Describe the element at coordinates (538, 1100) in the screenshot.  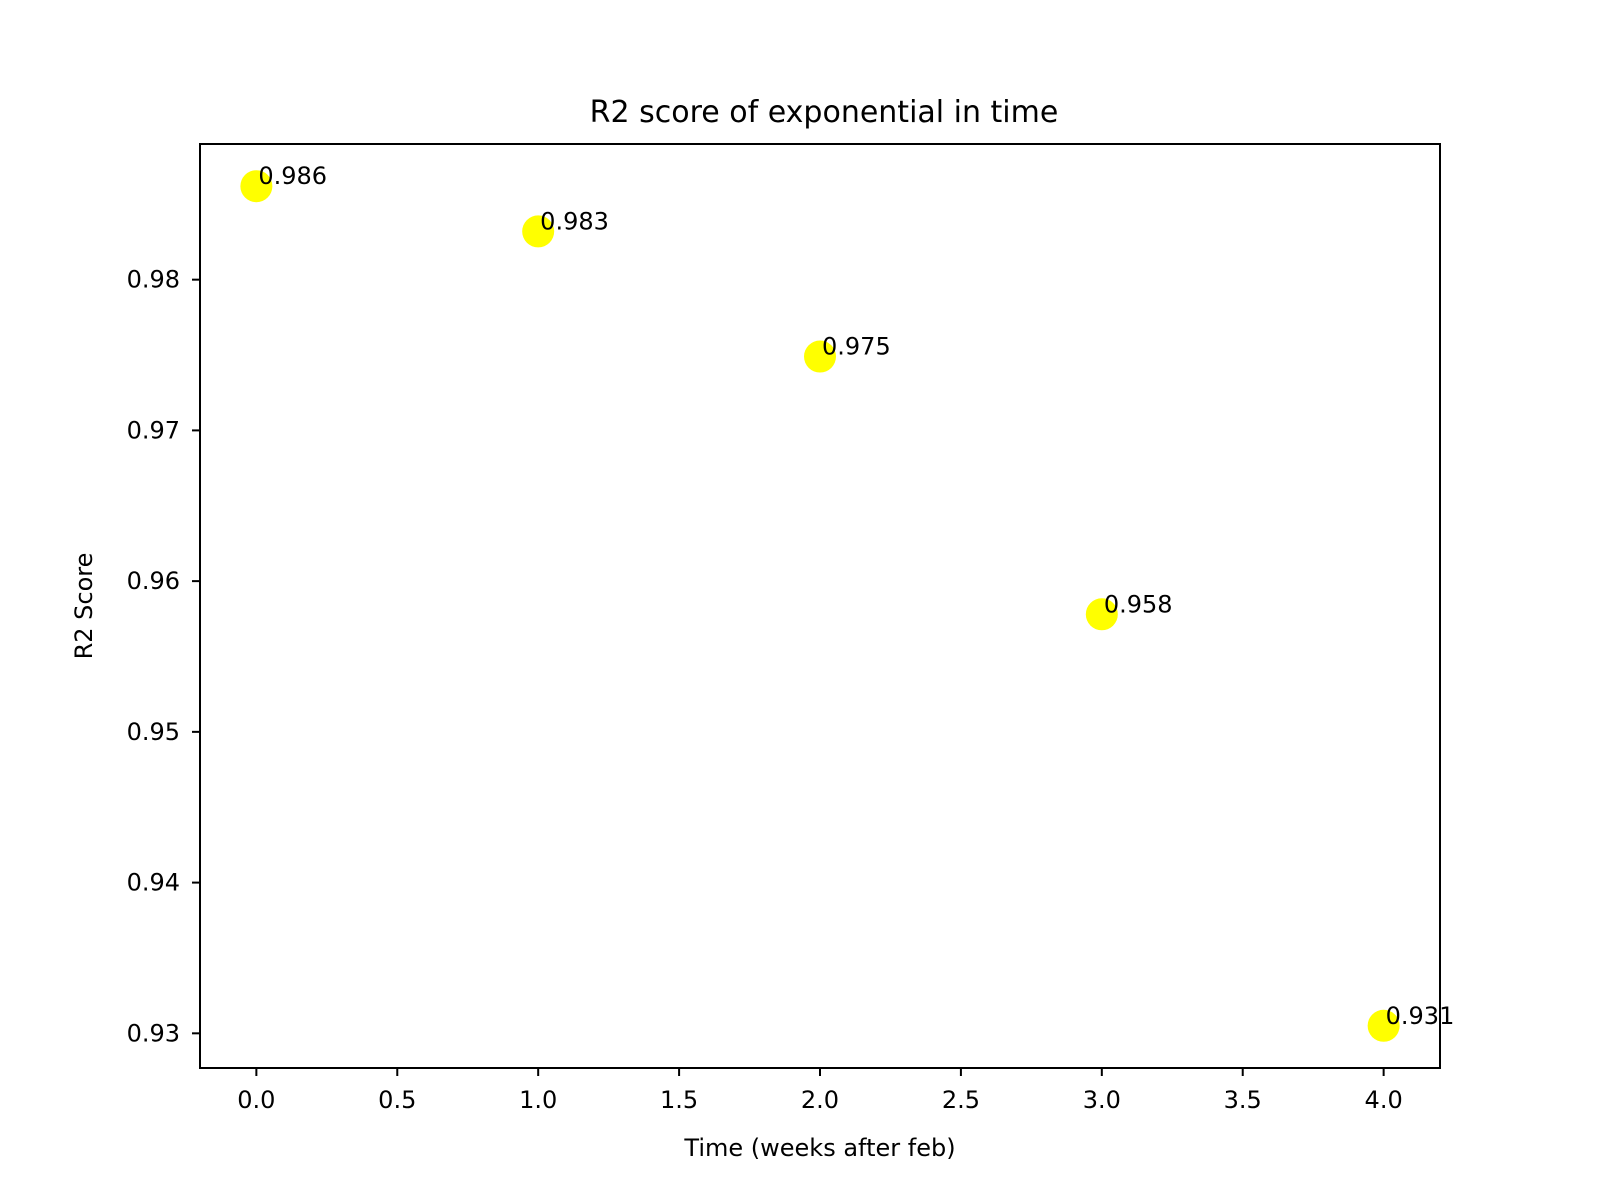
I see `x-tick-label: 1.0` at that location.